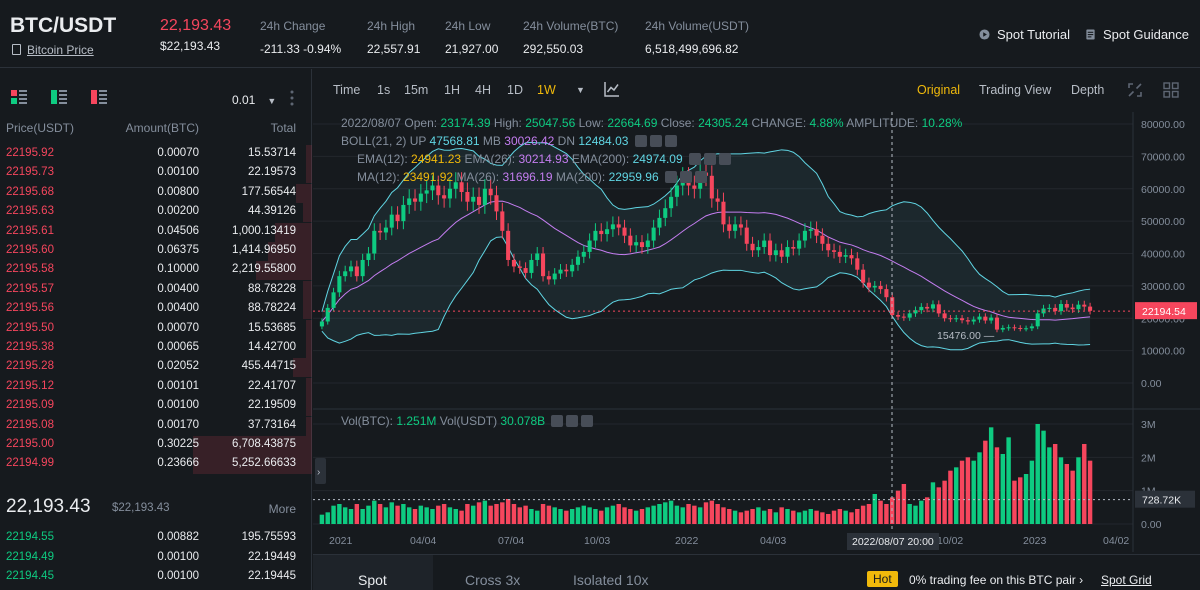 This screenshot has width=1200, height=590. I want to click on fullscreen-icon, so click(1135, 90).